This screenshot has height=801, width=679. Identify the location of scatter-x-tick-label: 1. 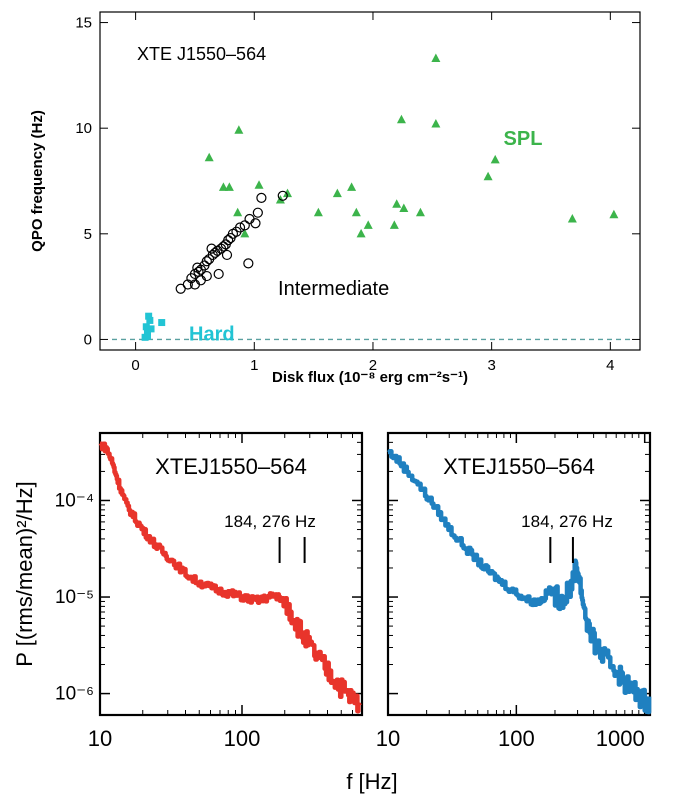
(254, 365).